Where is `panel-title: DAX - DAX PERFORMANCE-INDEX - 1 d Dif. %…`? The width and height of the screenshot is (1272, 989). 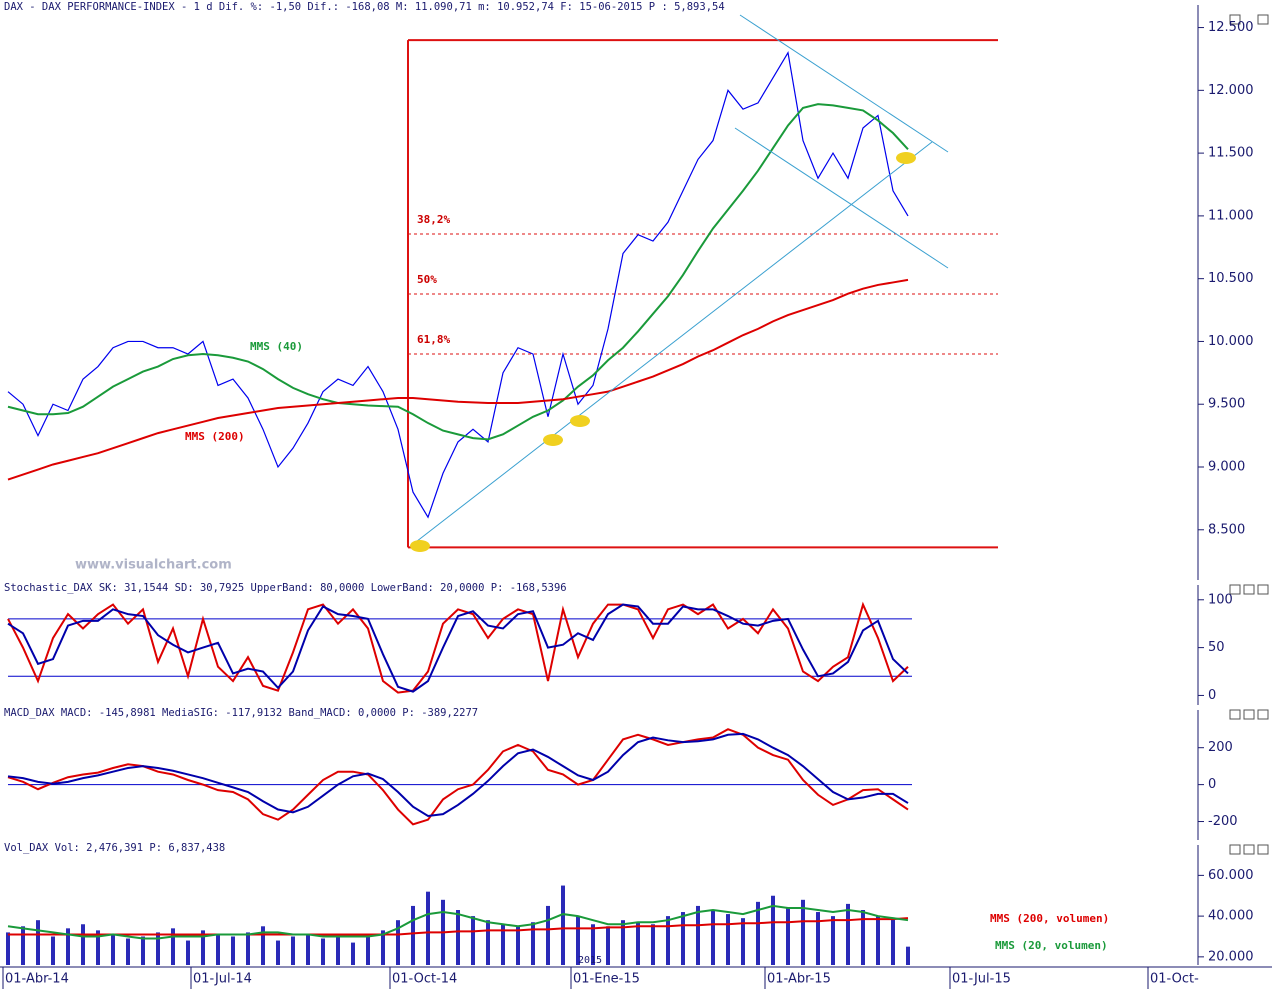 panel-title: DAX - DAX PERFORMANCE-INDEX - 1 d Dif. %… is located at coordinates (364, 7).